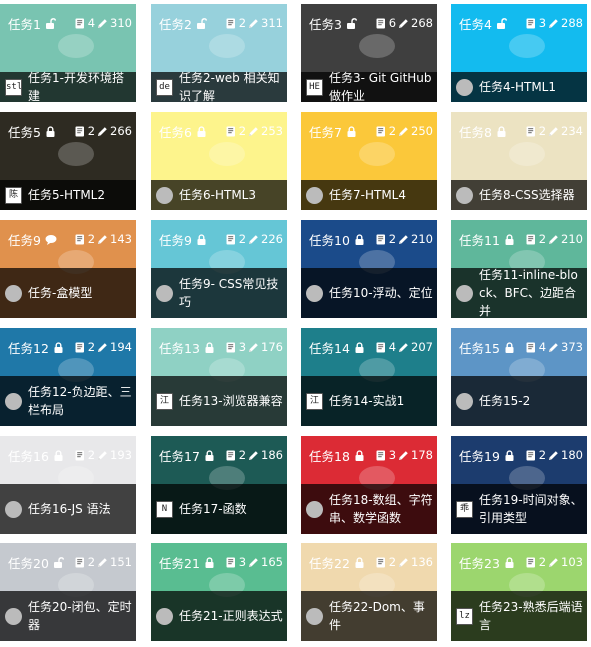 The image size is (591, 647). Describe the element at coordinates (531, 509) in the screenshot. I see `card-title: 任务19-时间对象、引用类型` at that location.